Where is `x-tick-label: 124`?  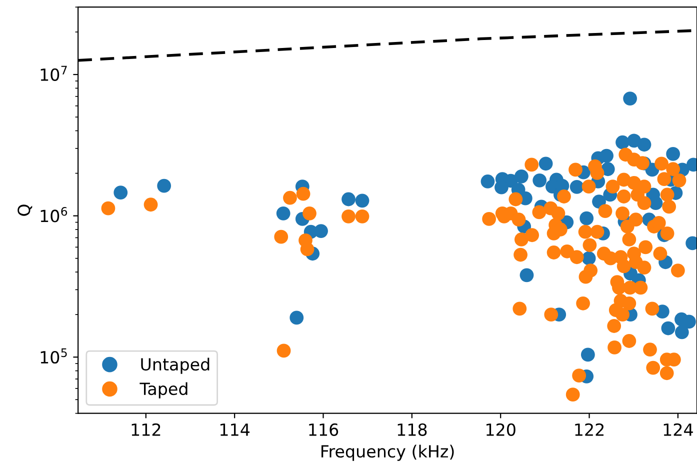 x-tick-label: 124 is located at coordinates (678, 429).